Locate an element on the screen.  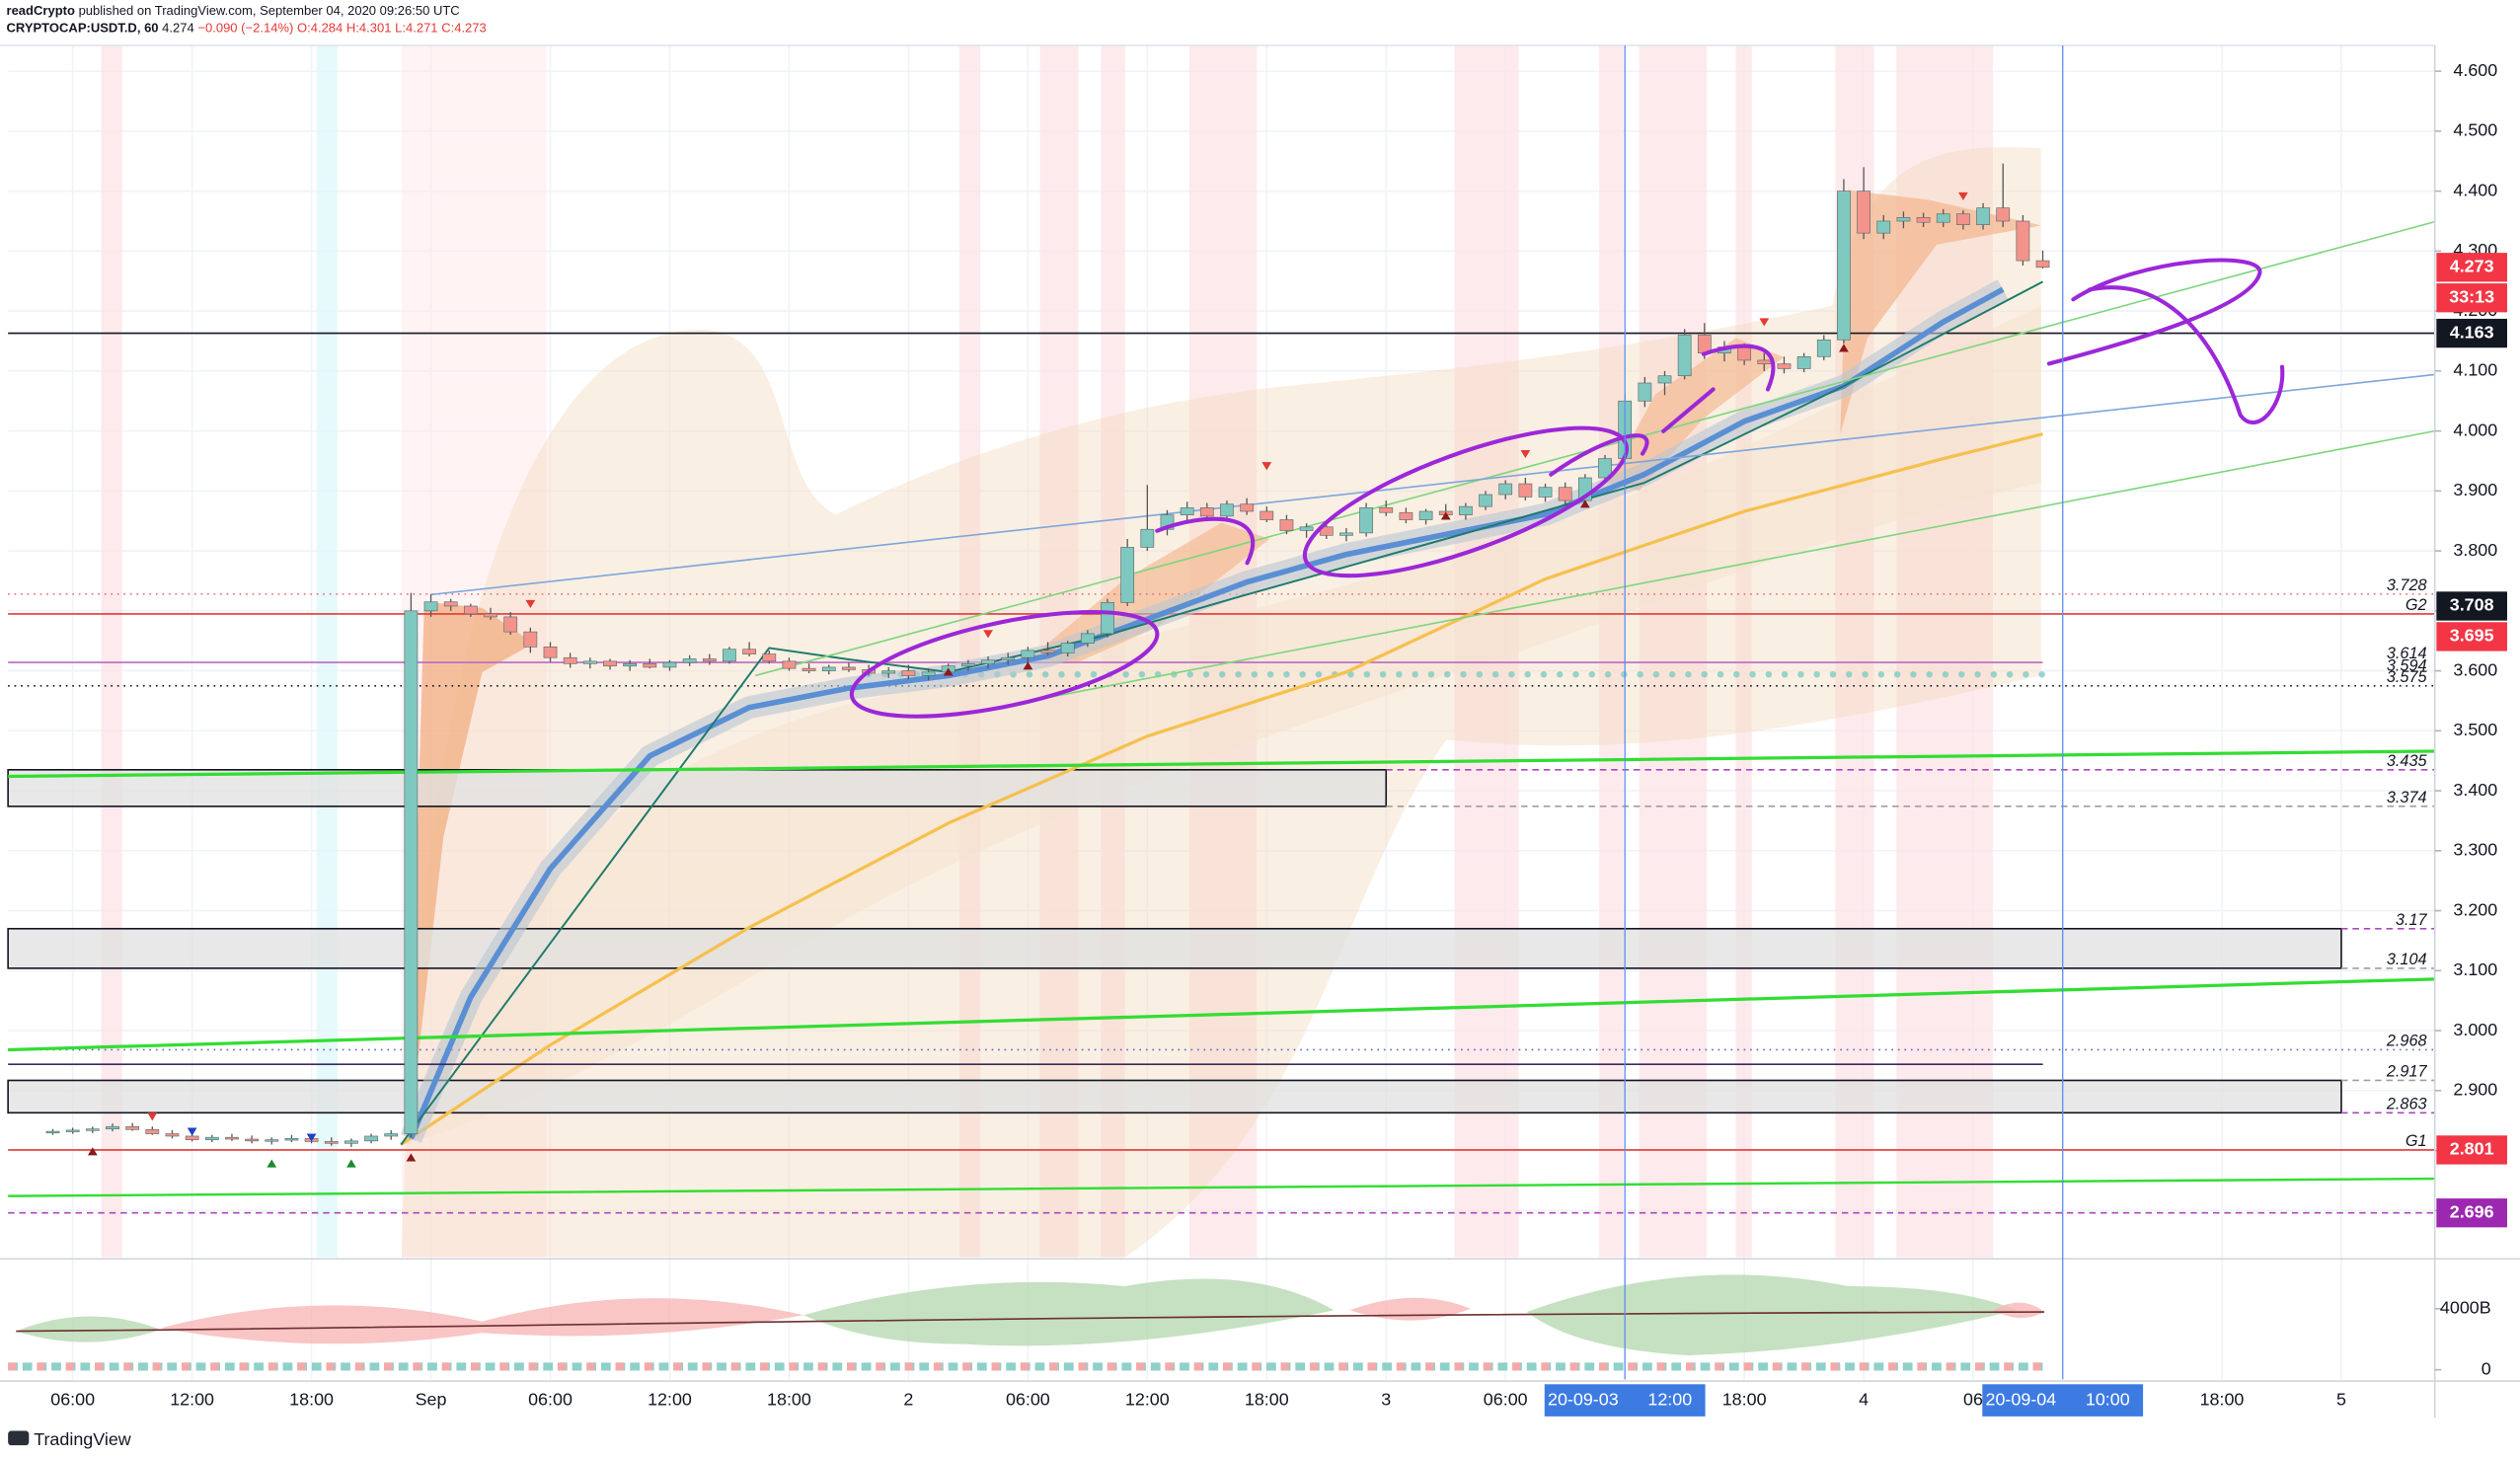
oscillator-tick-label: 0 is located at coordinates (2486, 1368).